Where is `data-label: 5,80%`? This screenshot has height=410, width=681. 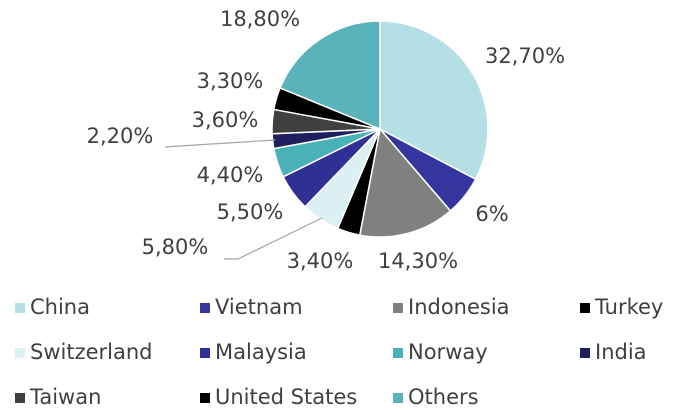
data-label: 5,80% is located at coordinates (175, 247).